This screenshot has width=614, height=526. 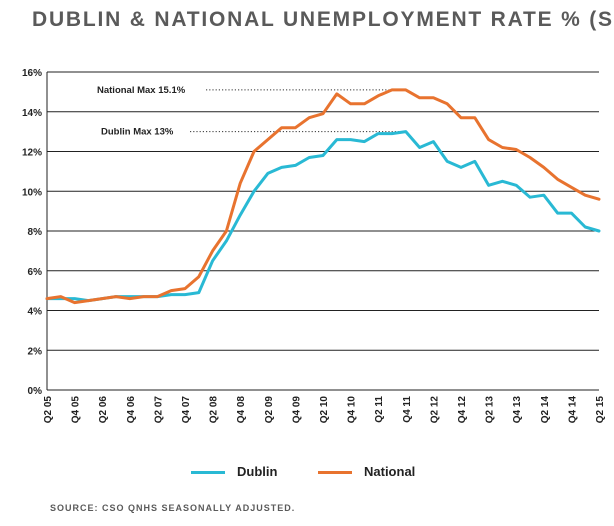 What do you see at coordinates (269, 410) in the screenshot?
I see `x-tick-label: Q2 09` at bounding box center [269, 410].